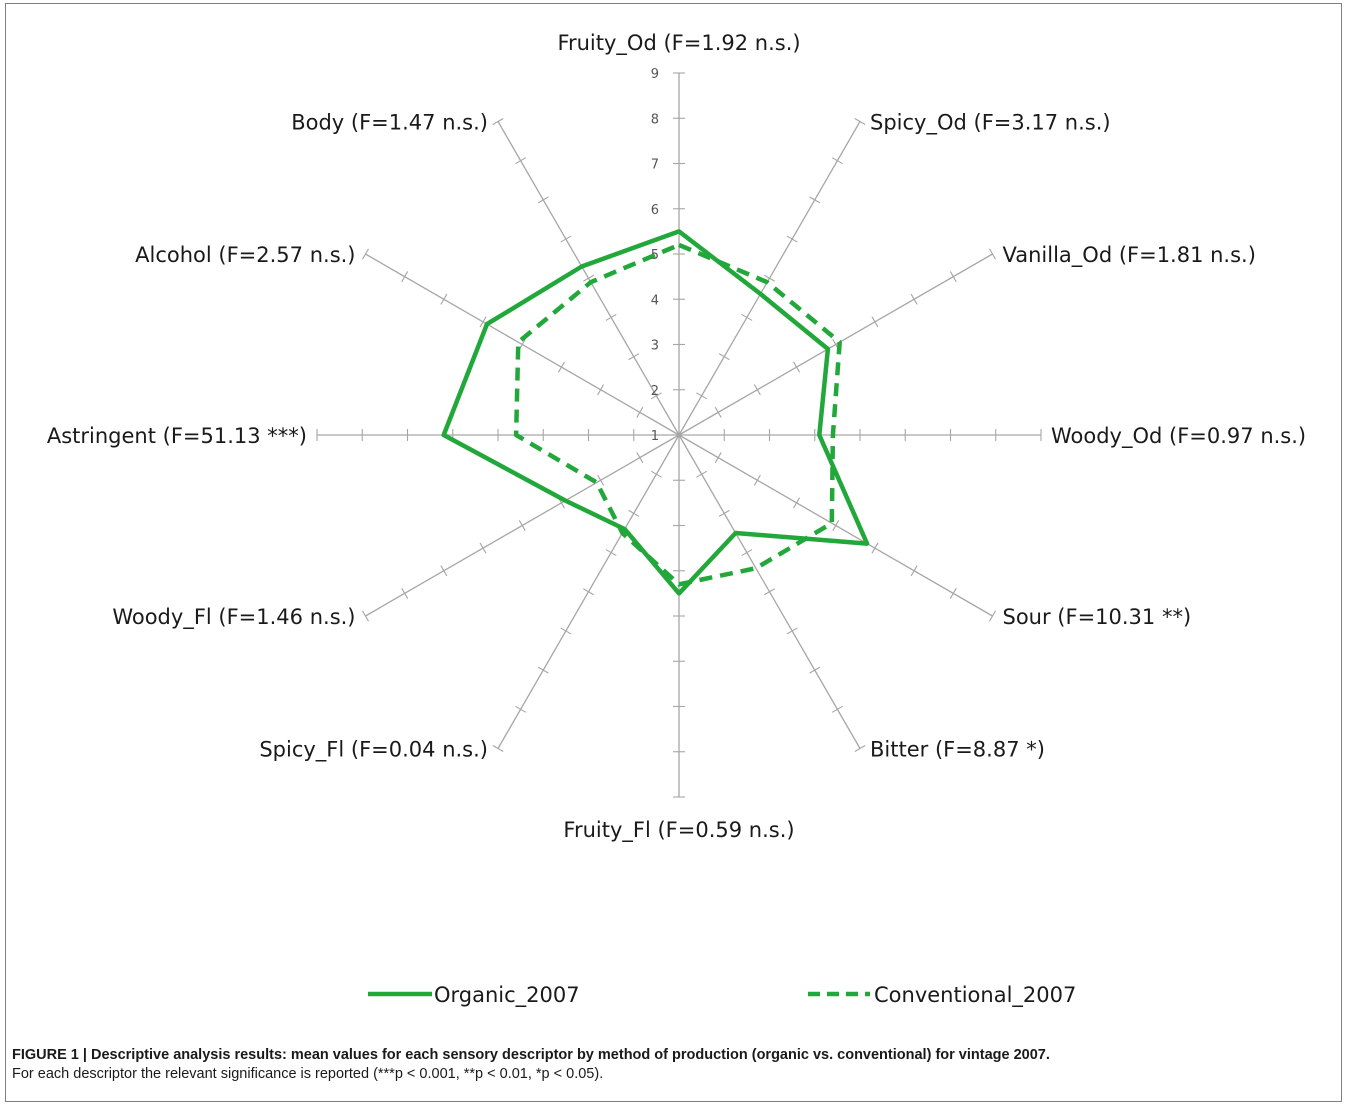  What do you see at coordinates (655, 346) in the screenshot?
I see `tick-label: 3` at bounding box center [655, 346].